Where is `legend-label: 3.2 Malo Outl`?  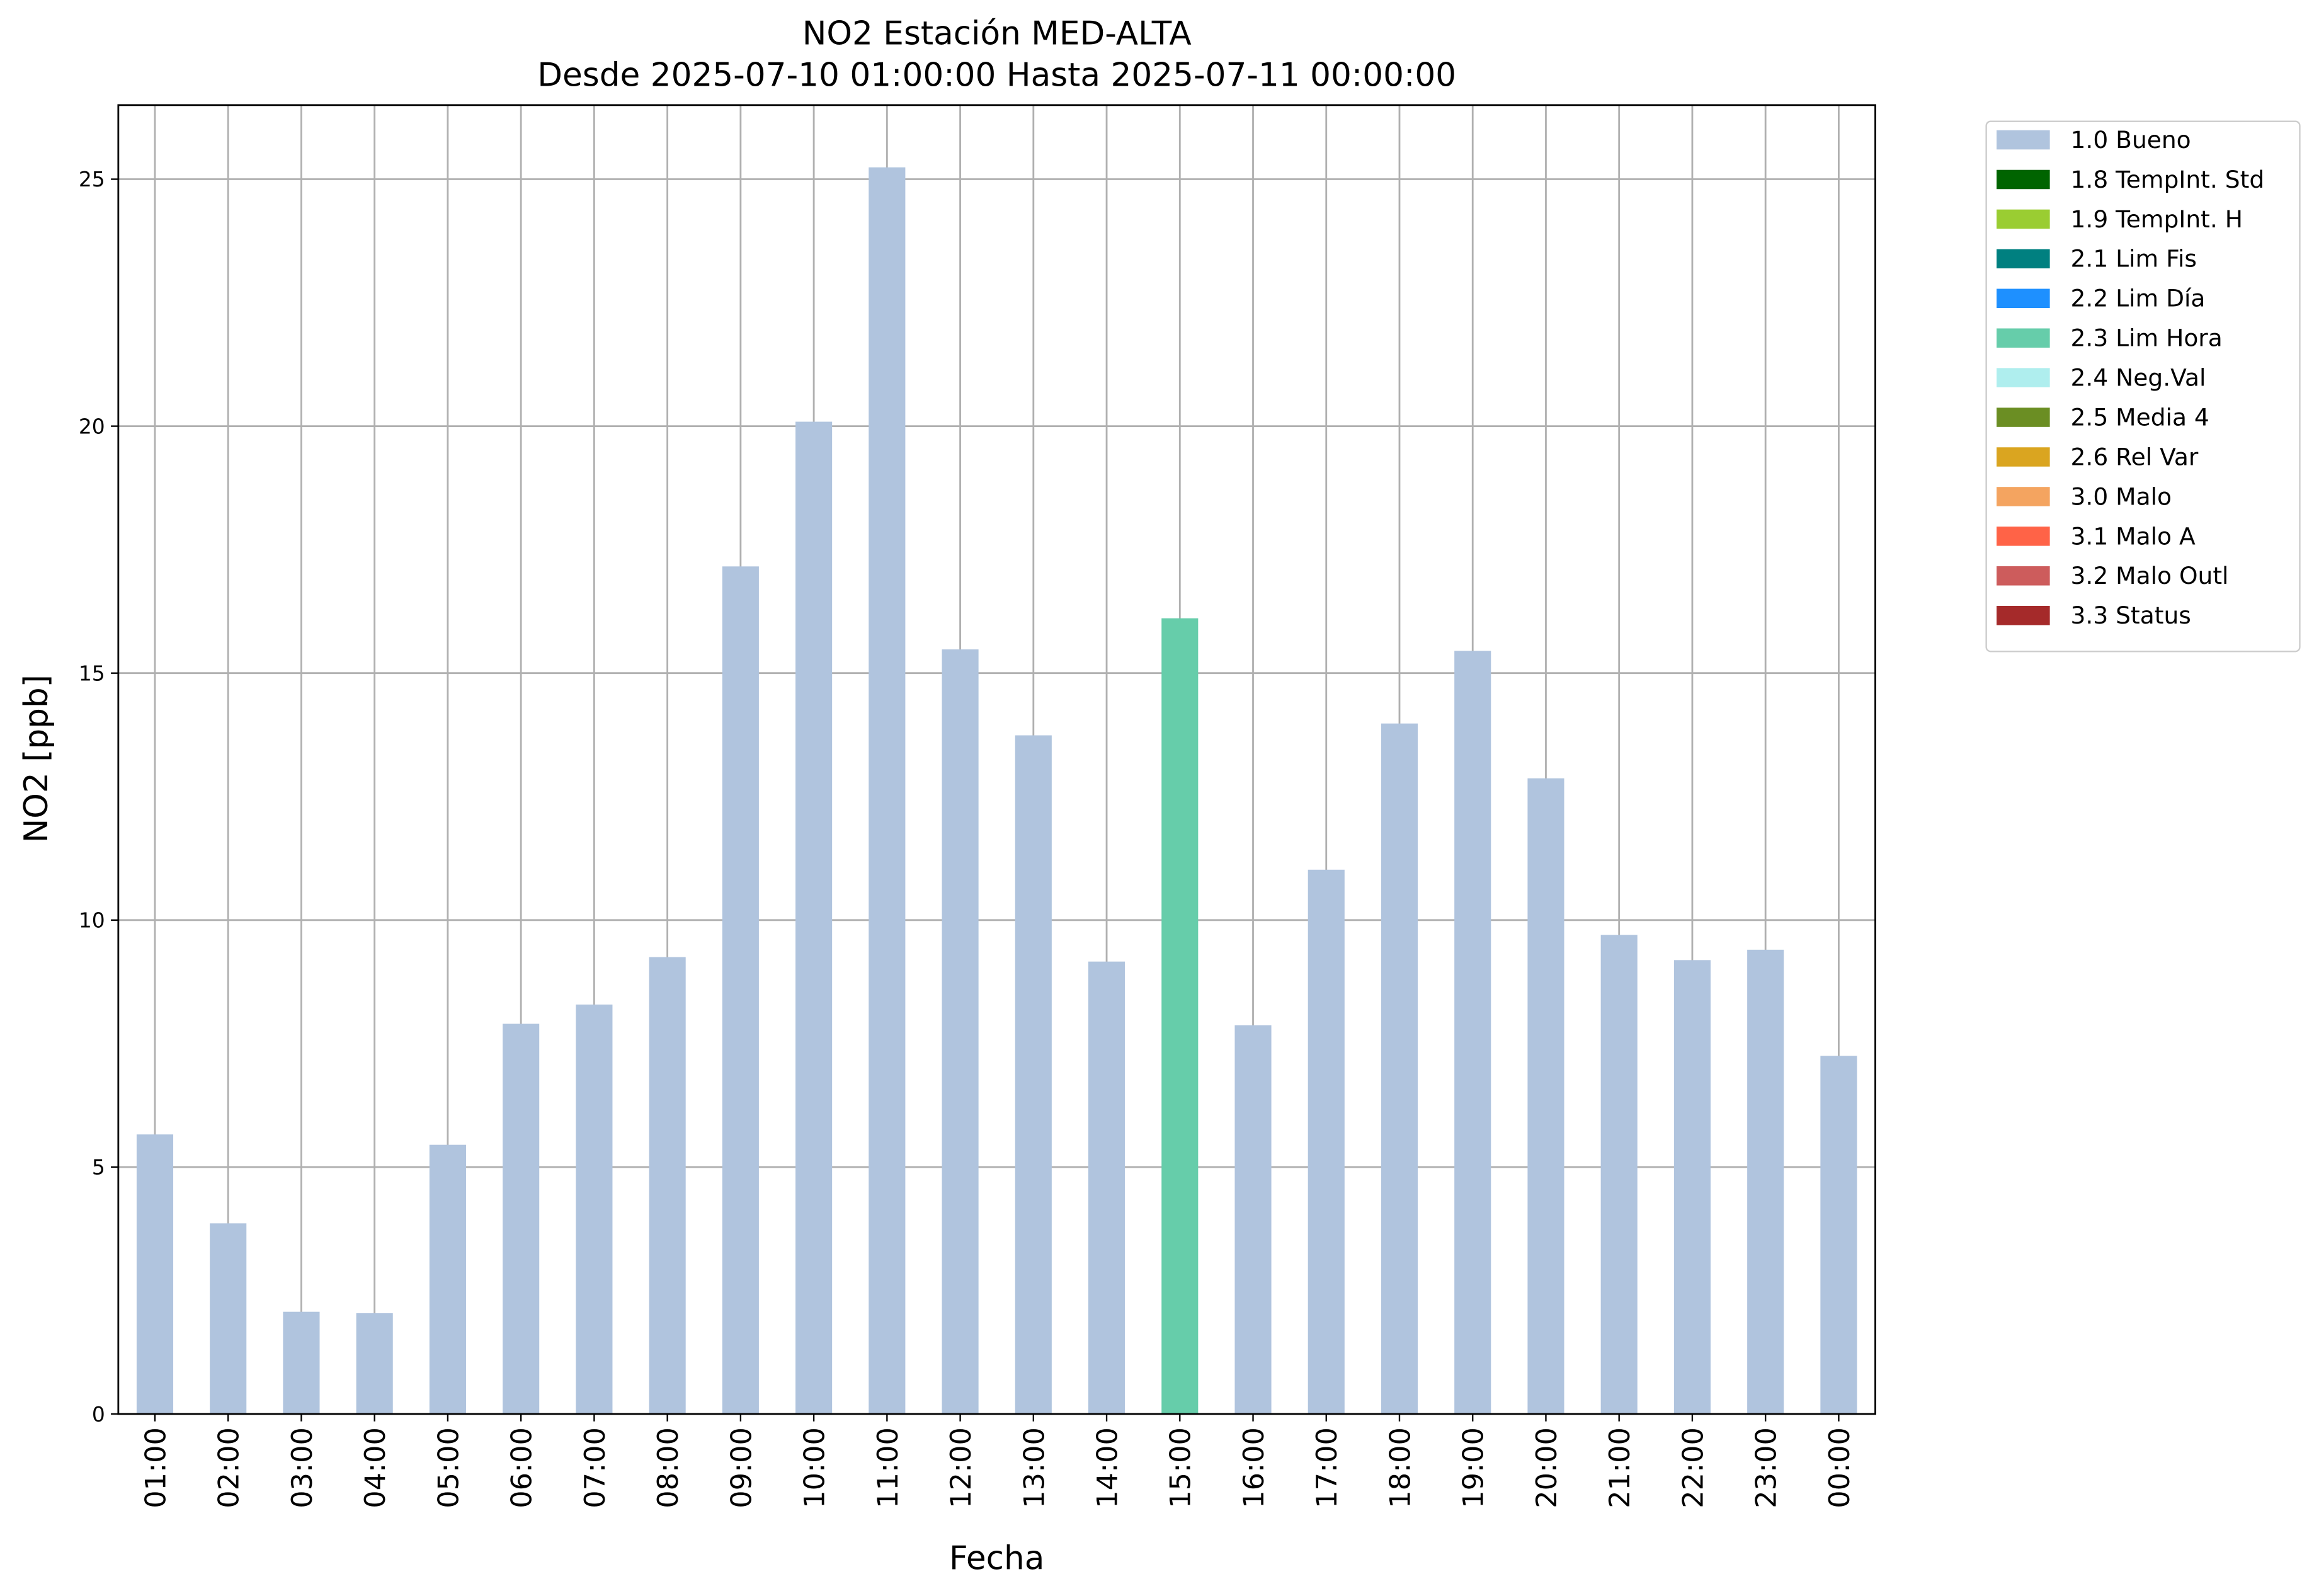
legend-label: 3.2 Malo Outl is located at coordinates (2150, 576).